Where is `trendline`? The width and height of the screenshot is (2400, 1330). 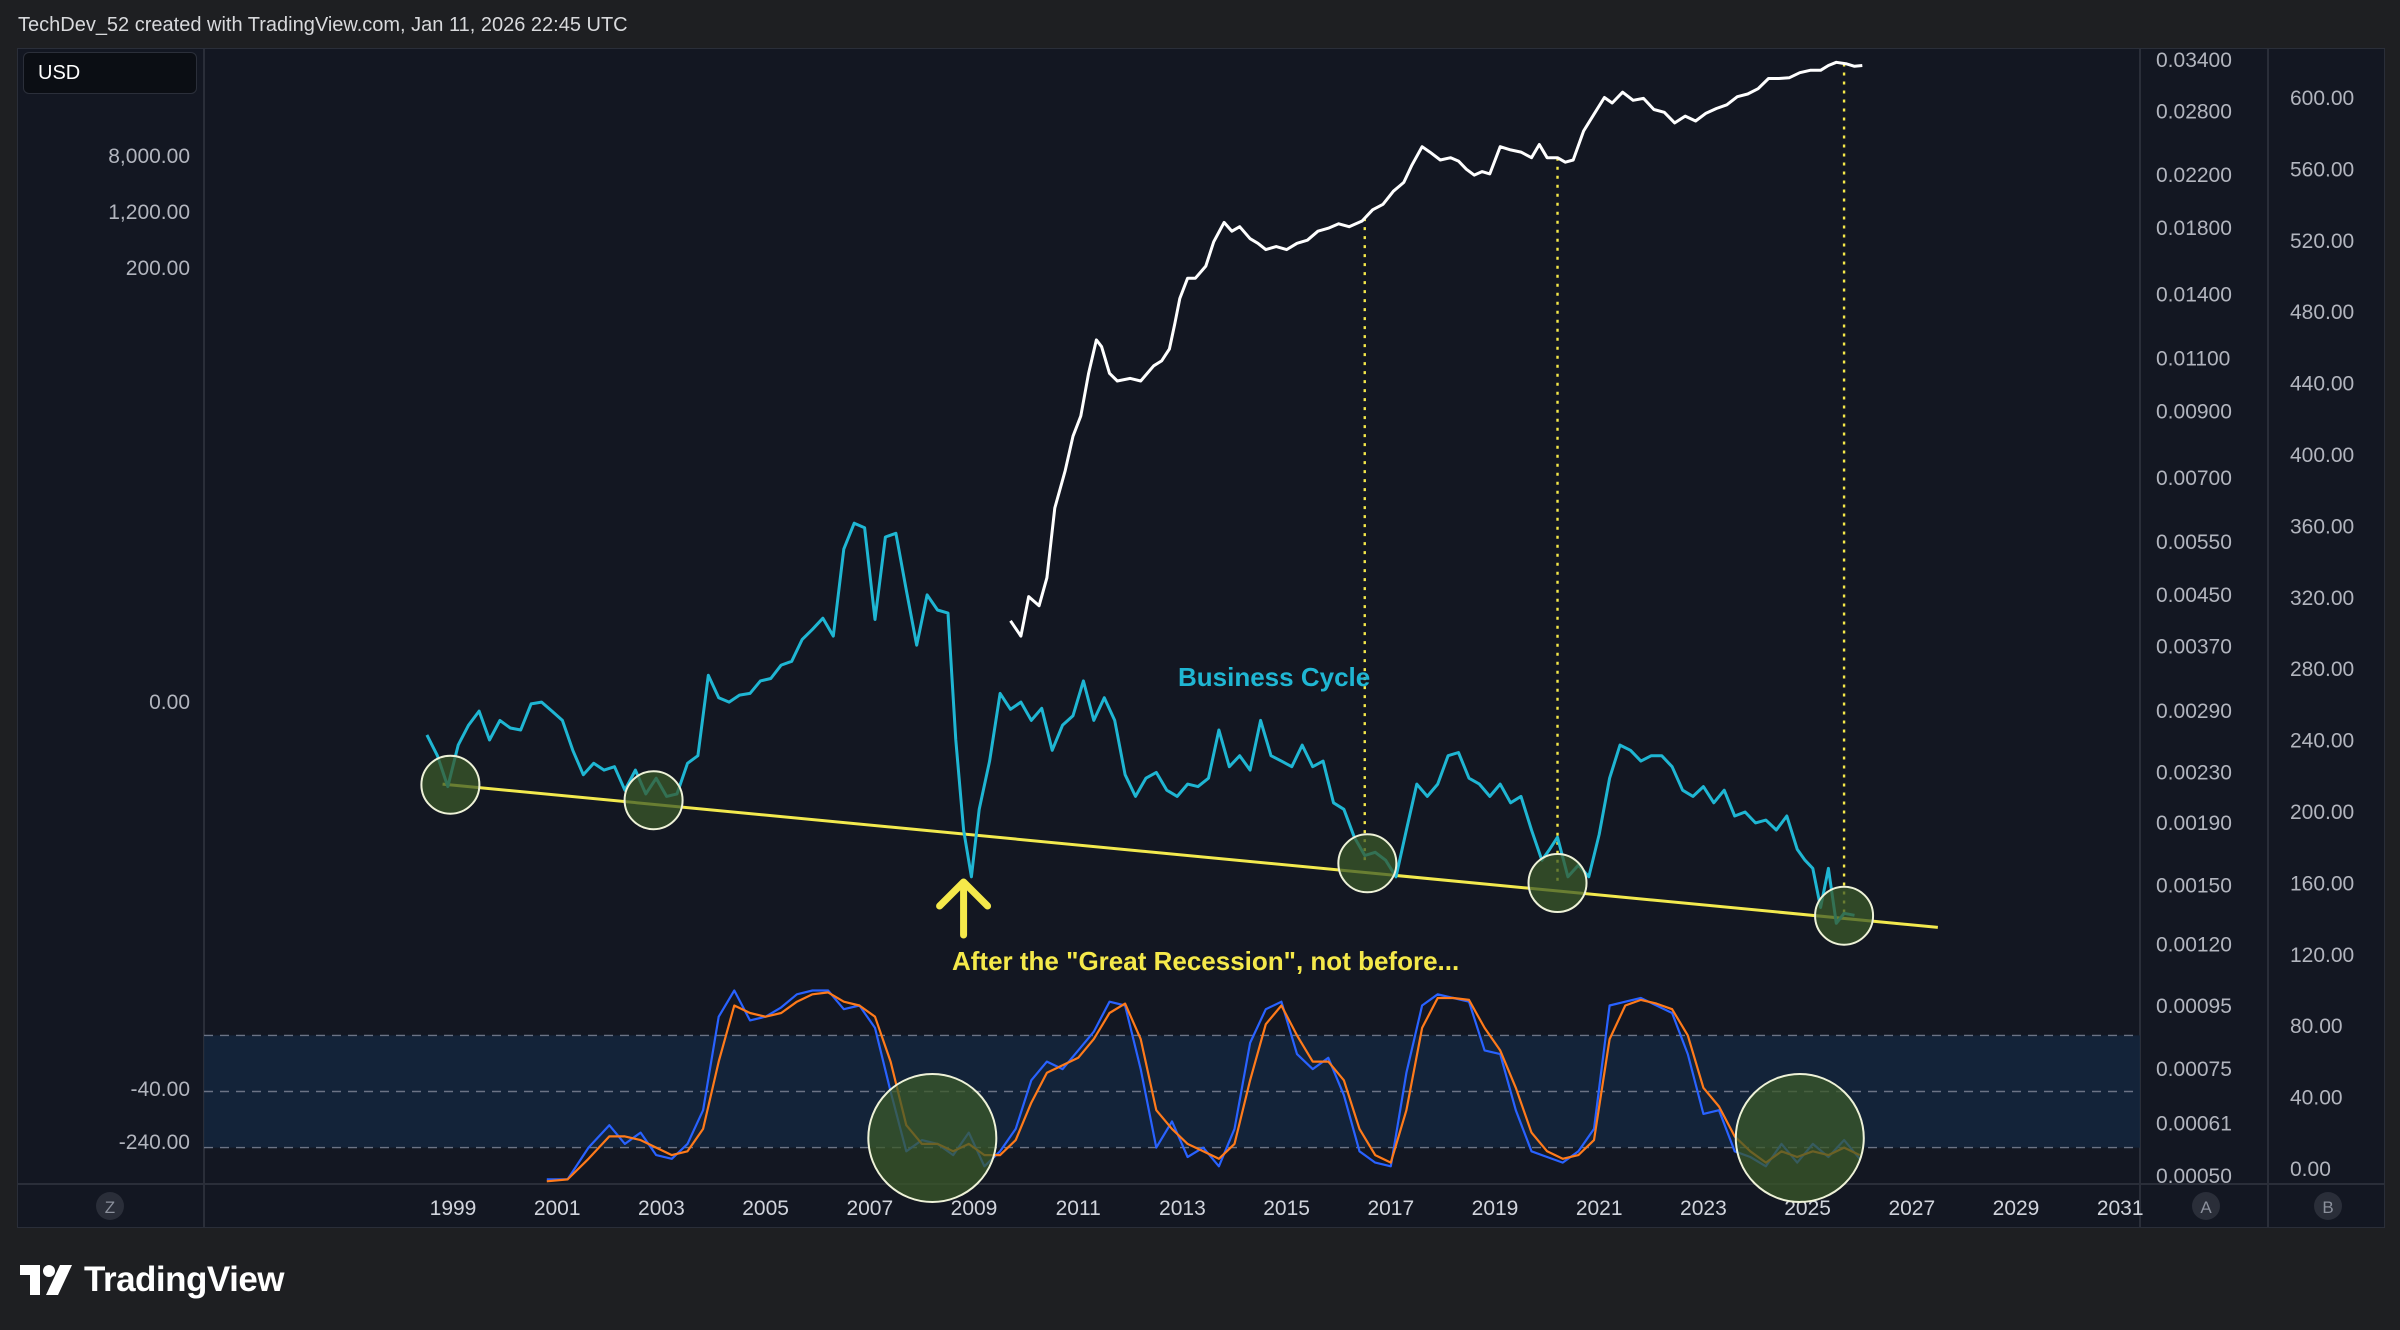
trendline is located at coordinates (1190, 855).